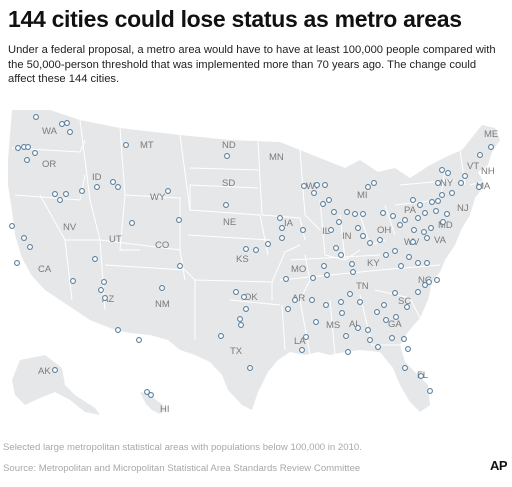 This screenshot has width=512, height=487. Describe the element at coordinates (473, 166) in the screenshot. I see `svg-text: VT` at that location.